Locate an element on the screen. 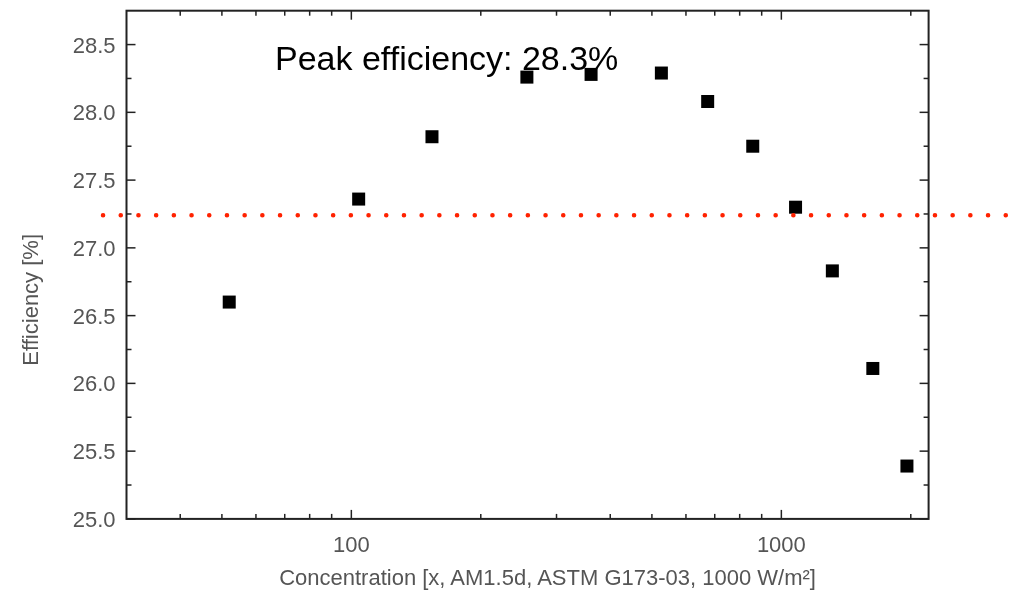 This screenshot has width=1016, height=597. annotation: Peak efficiency: 28.3% is located at coordinates (447, 58).